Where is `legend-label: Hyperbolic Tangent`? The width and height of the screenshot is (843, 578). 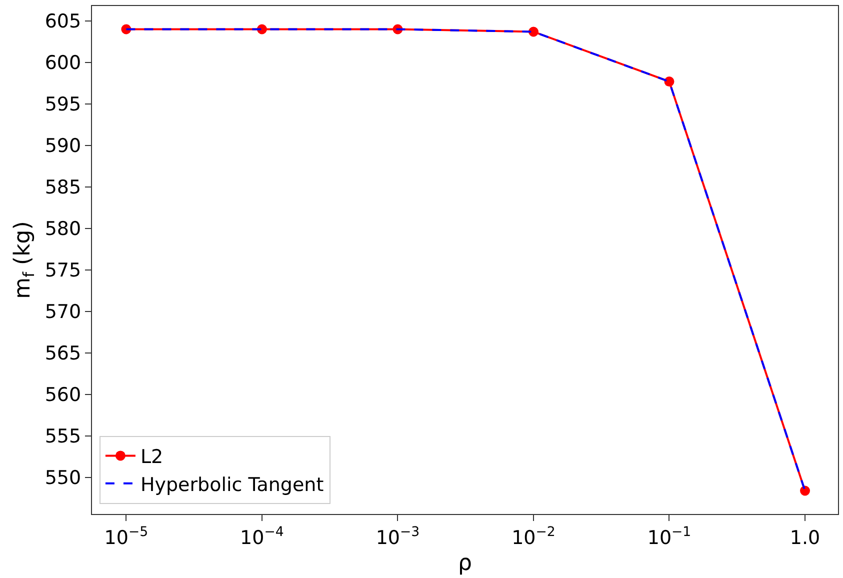 legend-label: Hyperbolic Tangent is located at coordinates (232, 485).